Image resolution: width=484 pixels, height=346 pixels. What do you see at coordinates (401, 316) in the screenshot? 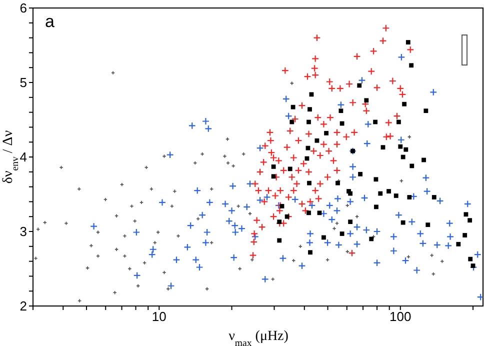
I see `x-tick-label: 100` at bounding box center [401, 316].